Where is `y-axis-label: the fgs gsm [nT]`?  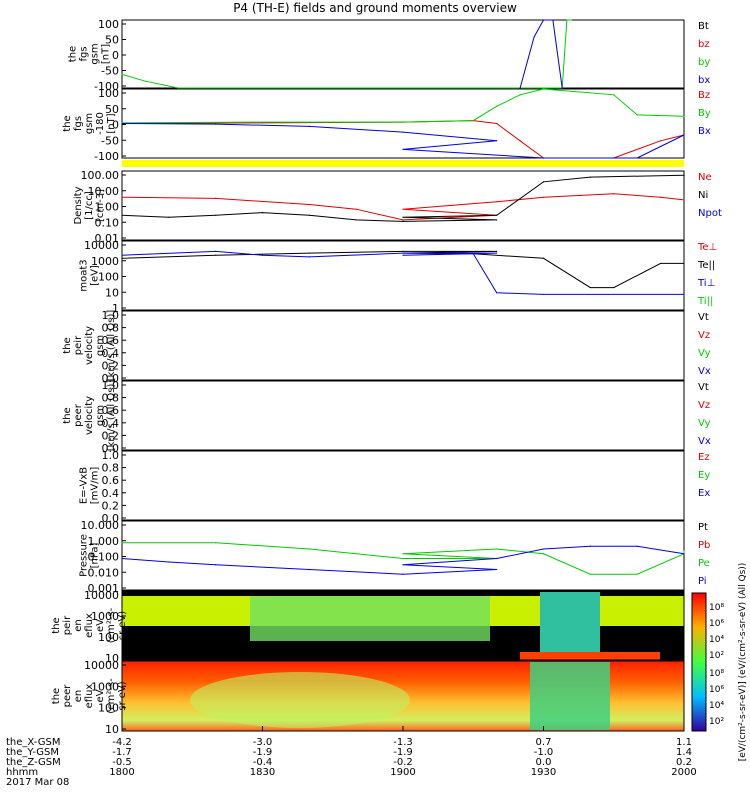 y-axis-label: the fgs gsm [nT] is located at coordinates (90, 53).